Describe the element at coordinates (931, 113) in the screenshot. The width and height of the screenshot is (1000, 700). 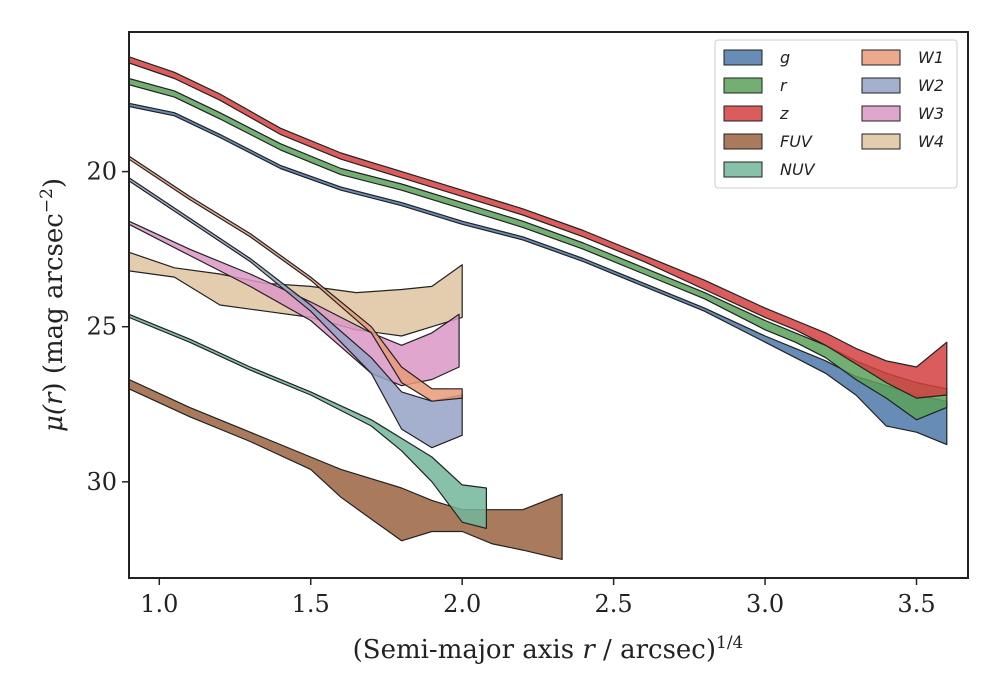
I see `legend-label-w3: W3` at that location.